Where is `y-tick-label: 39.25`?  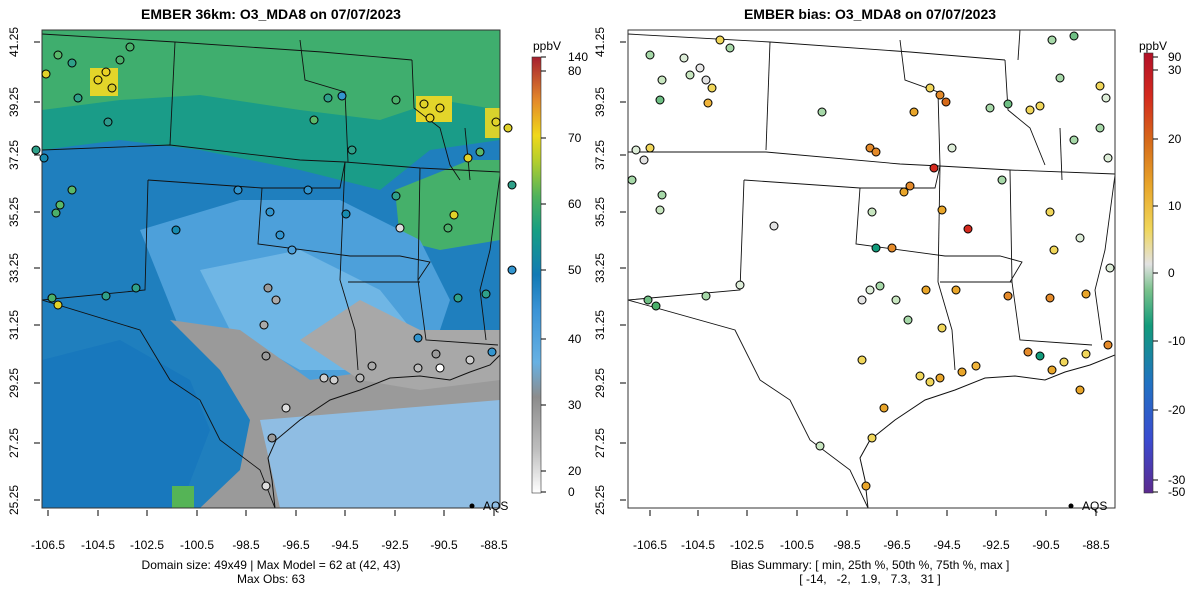 y-tick-label: 39.25 is located at coordinates (600, 102).